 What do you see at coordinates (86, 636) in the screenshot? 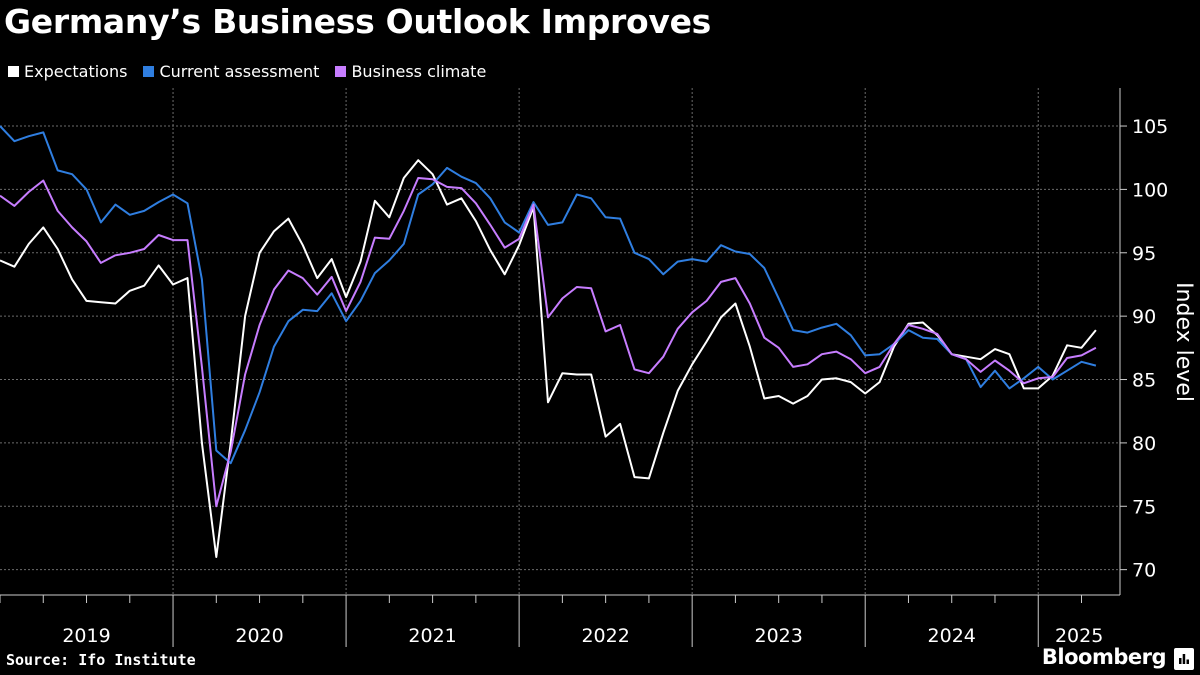
I see `x-tick-label: 2019` at bounding box center [86, 636].